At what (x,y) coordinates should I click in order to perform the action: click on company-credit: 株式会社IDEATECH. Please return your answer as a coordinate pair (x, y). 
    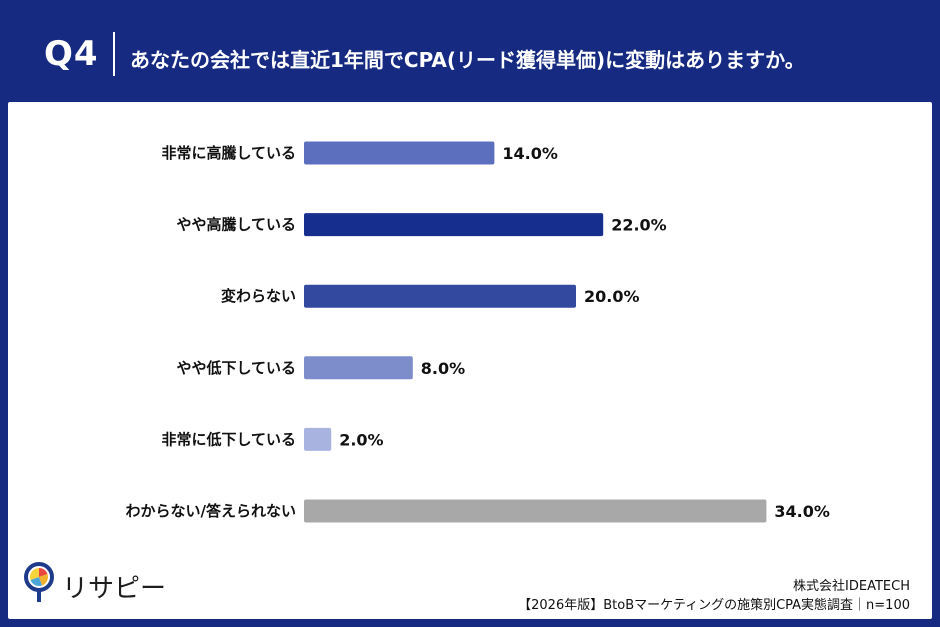
    Looking at the image, I should click on (851, 586).